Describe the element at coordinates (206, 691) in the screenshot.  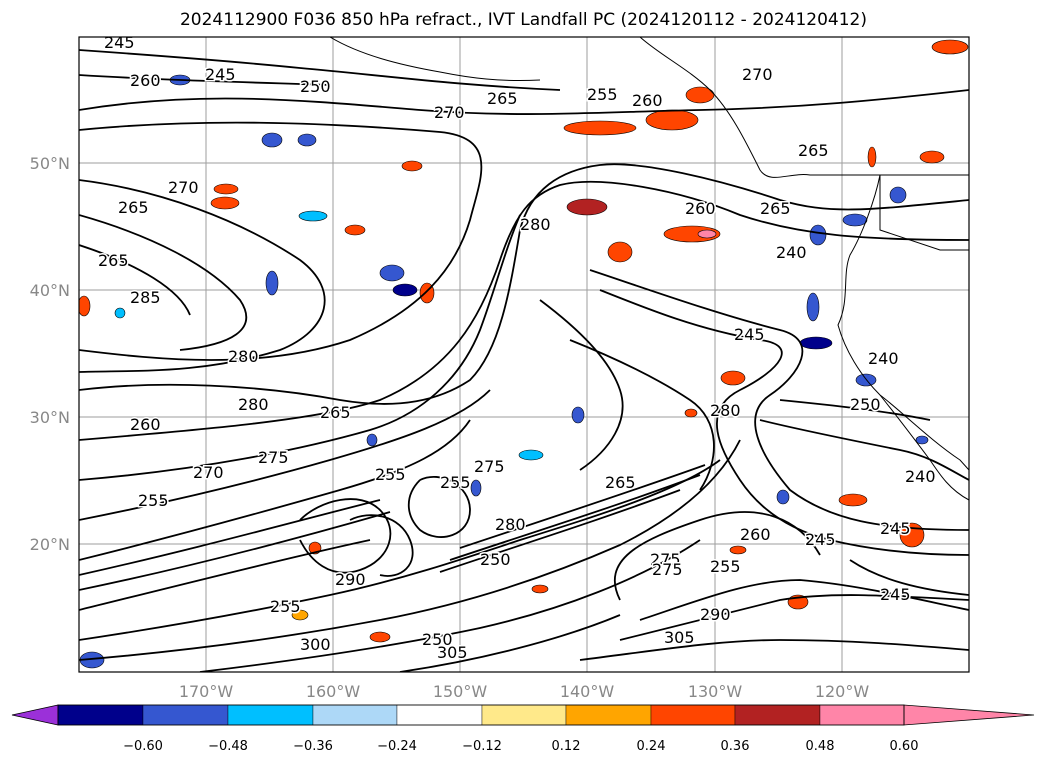
I see `lon-label-170w: 170°W` at that location.